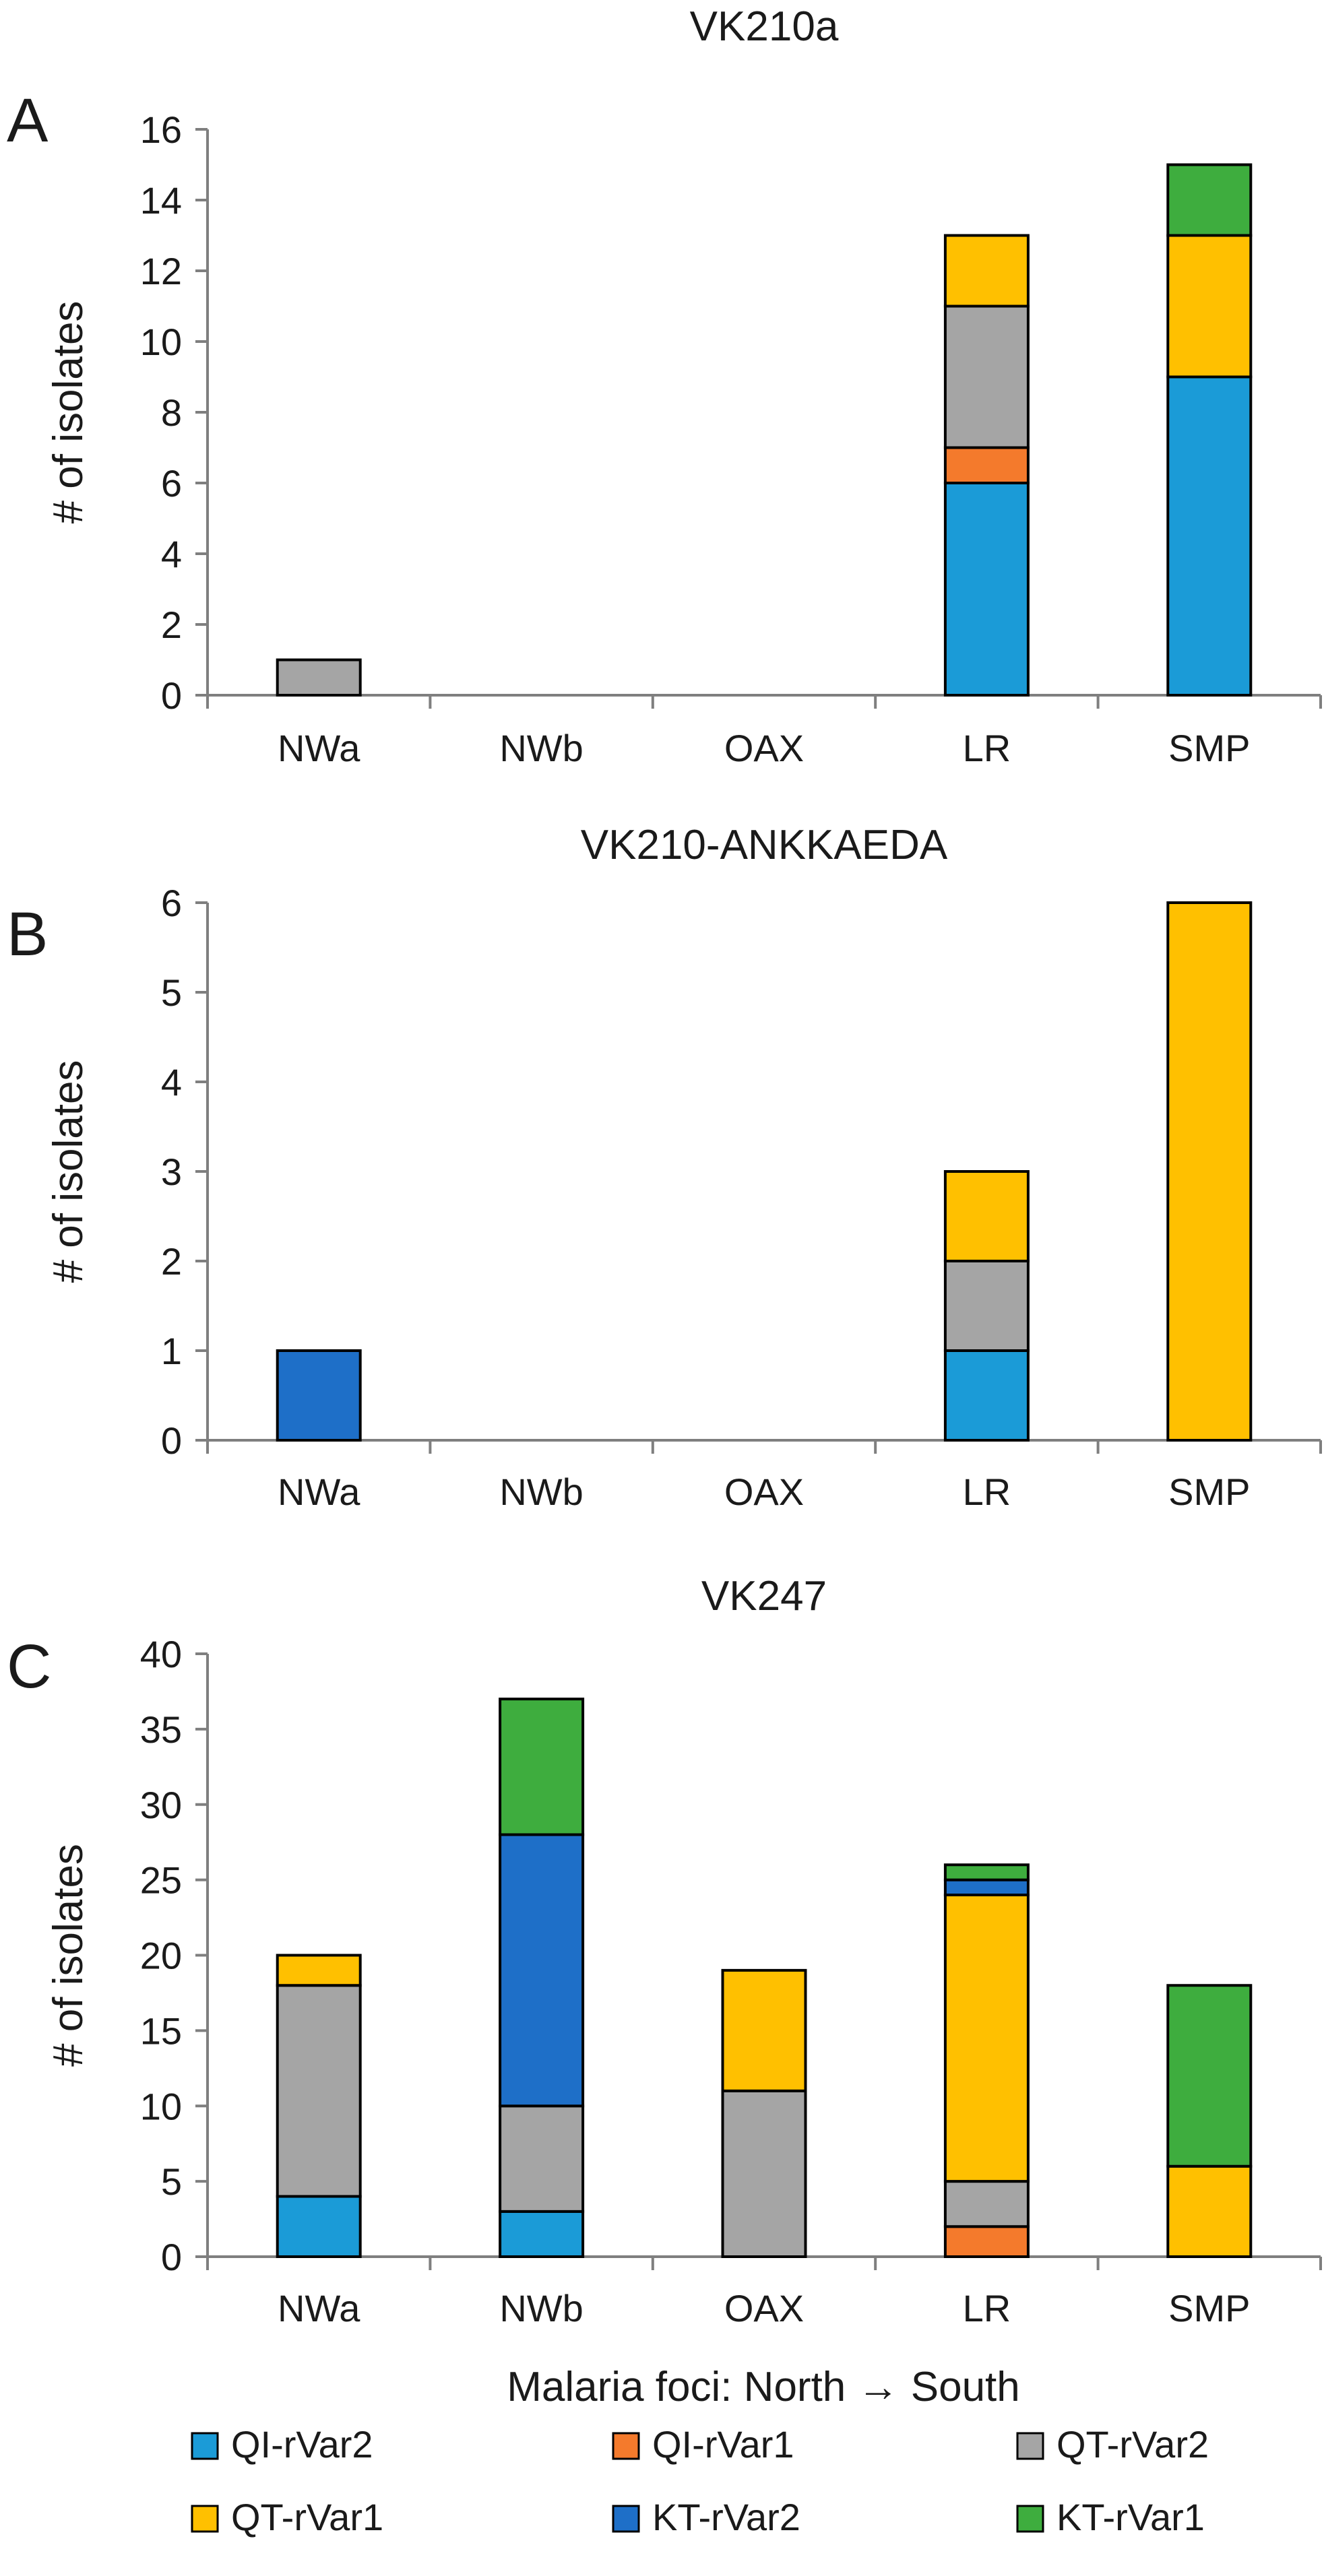  Describe the element at coordinates (161, 1805) in the screenshot. I see `y-tick-label: 30` at that location.